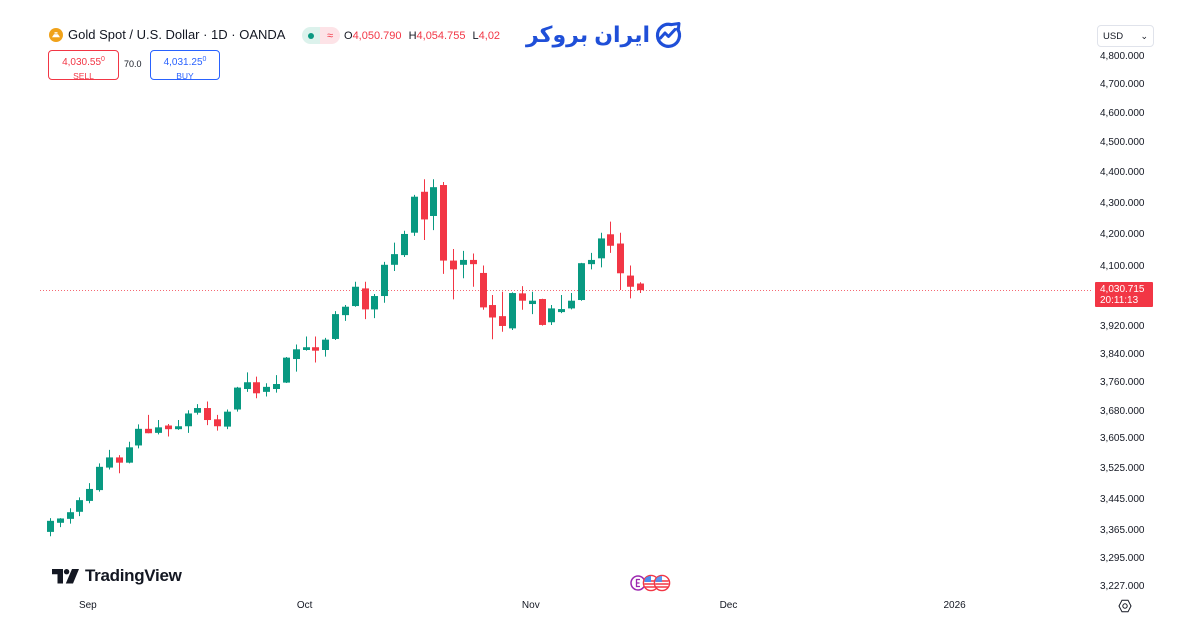 The height and width of the screenshot is (628, 1200). Describe the element at coordinates (1122, 499) in the screenshot. I see `price-tick-label: 3,445.000` at that location.